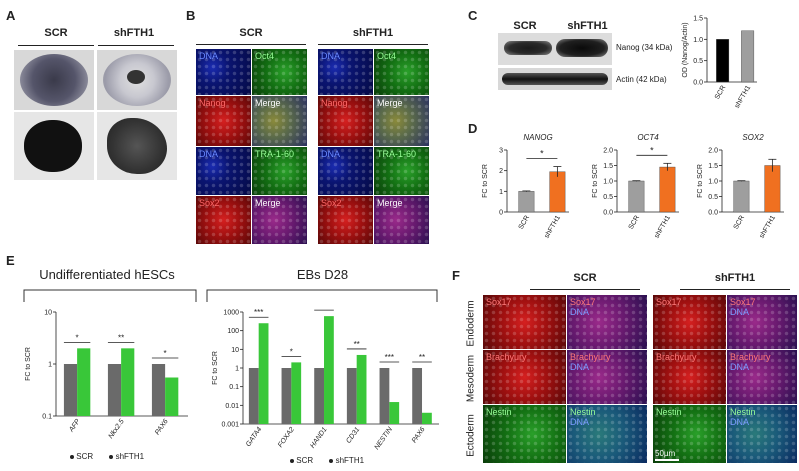  What do you see at coordinates (384, 438) in the screenshot?
I see `x-tick-label: NESTIN` at bounding box center [384, 438].